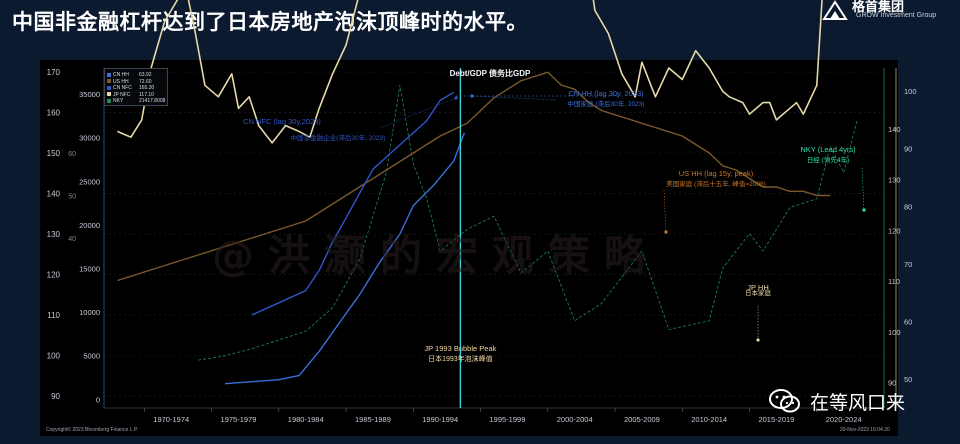  I want to click on x-tick-label: 1975-1979, so click(239, 419).